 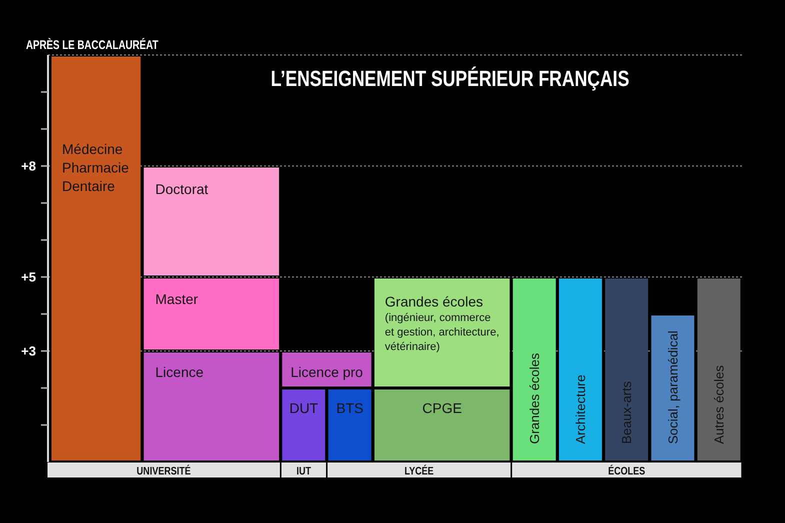 I want to click on annotation: (ingénieur, commerce et gestion, architecture, vétérinaire), so click(x=442, y=333).